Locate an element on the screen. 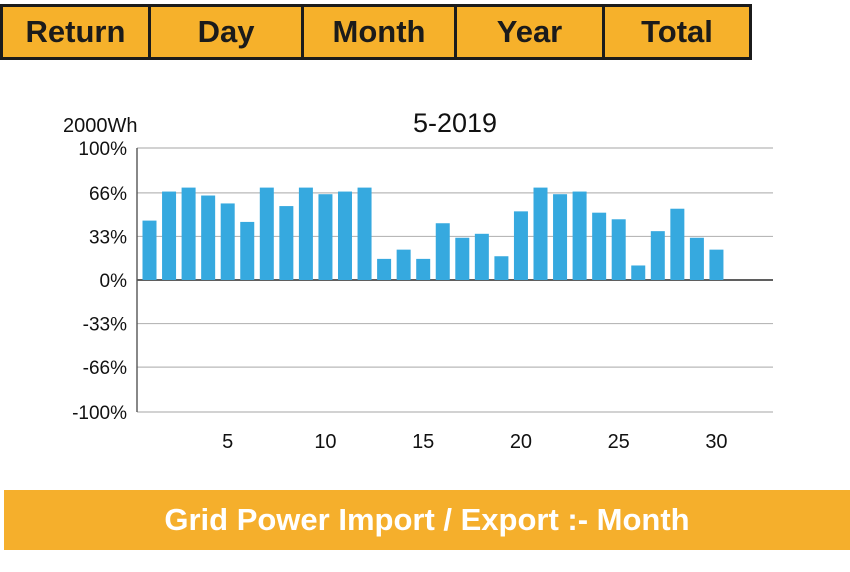 The width and height of the screenshot is (850, 572). tab-bar: Return Day Month Year Total is located at coordinates (376, 32).